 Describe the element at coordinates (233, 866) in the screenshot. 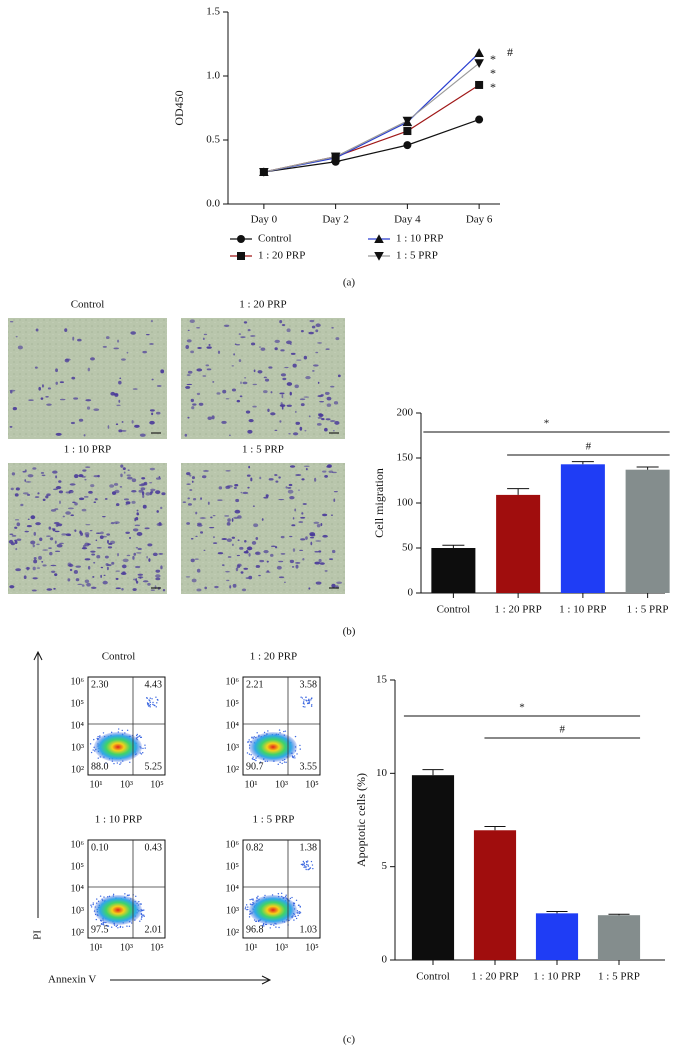

I see `flow-y-tick-label: 10⁵` at that location.